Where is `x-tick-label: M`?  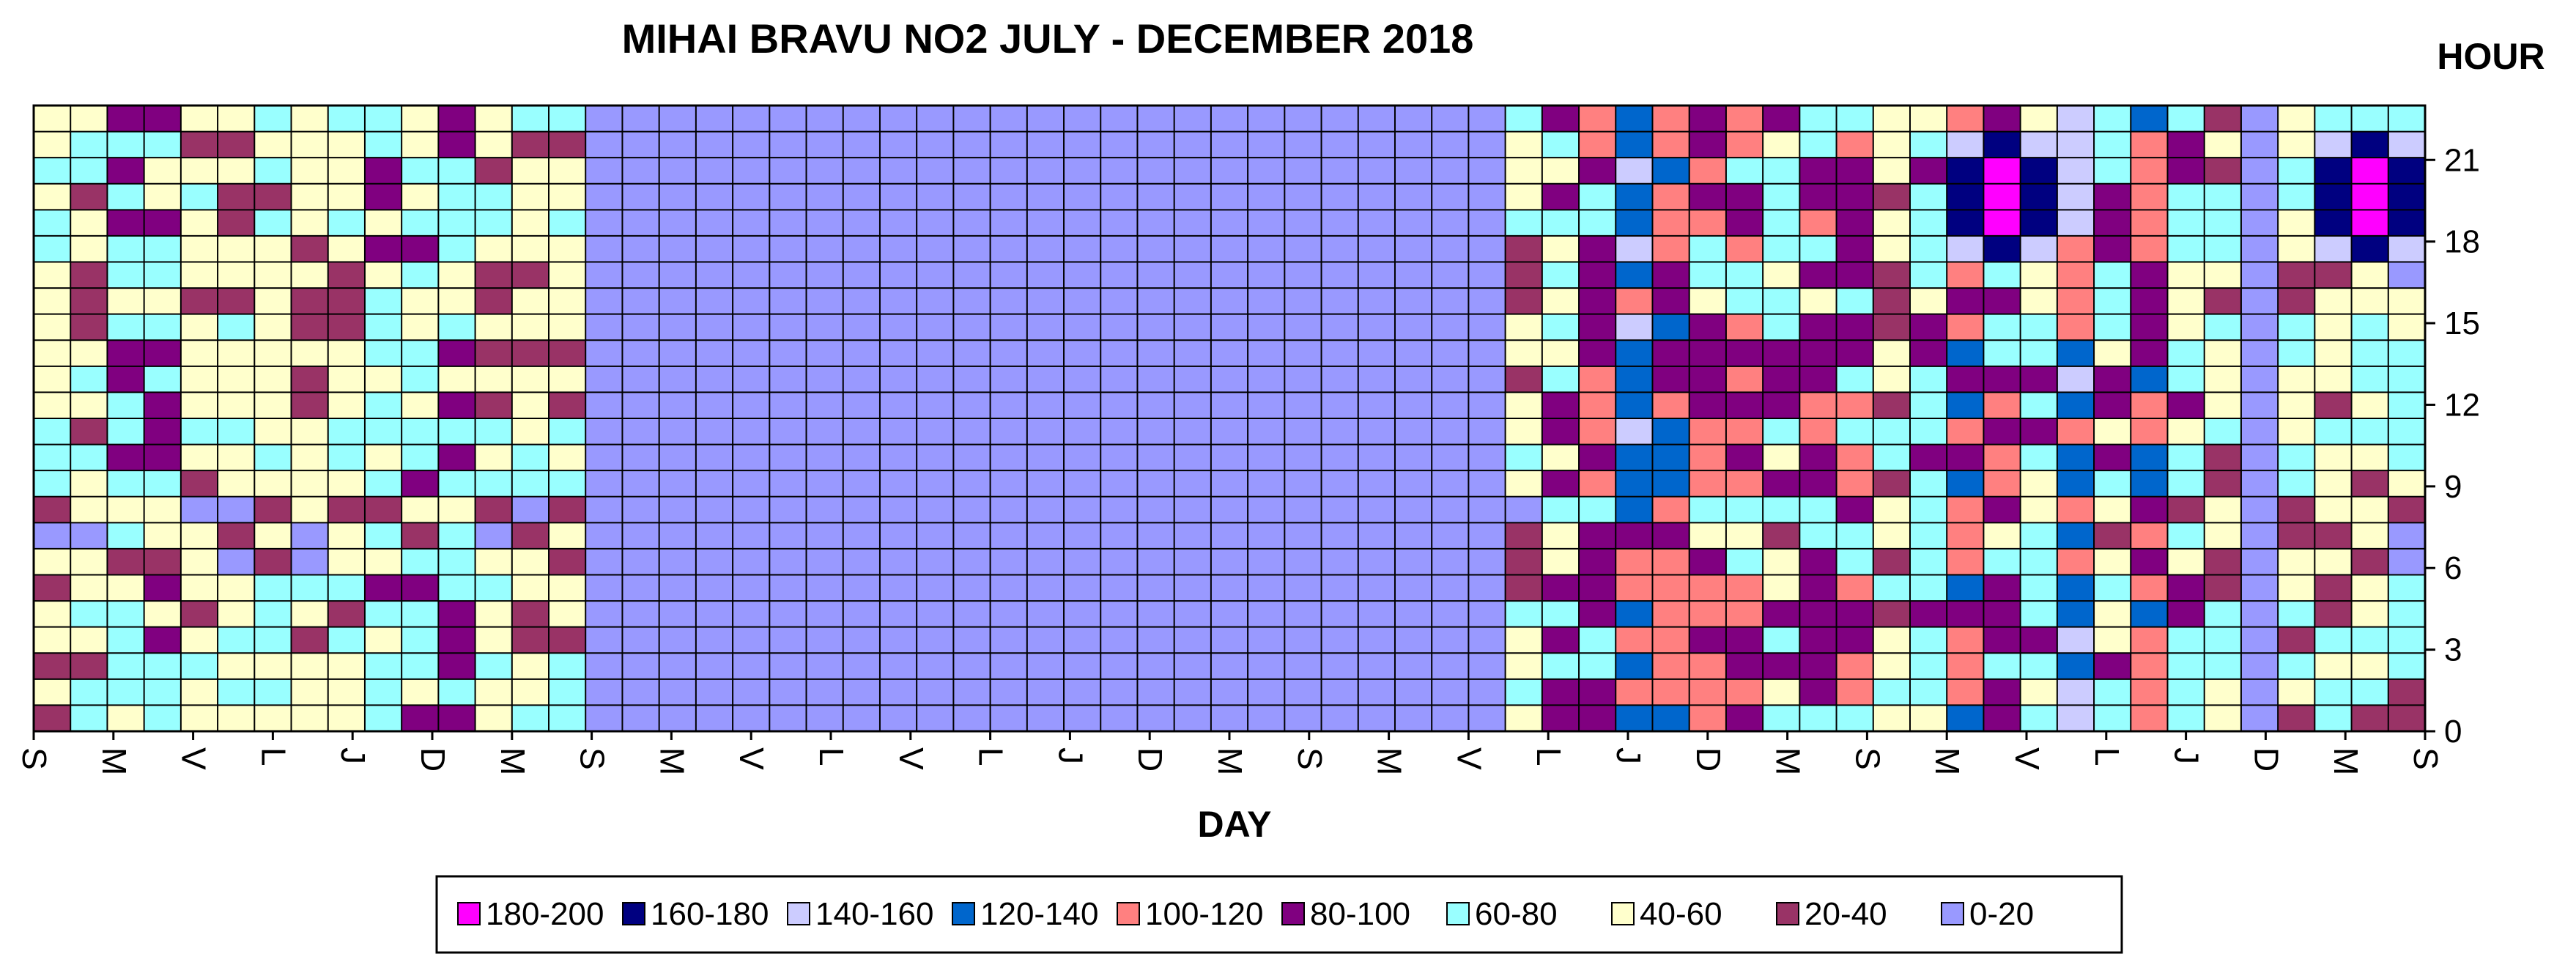 x-tick-label: M is located at coordinates (114, 761).